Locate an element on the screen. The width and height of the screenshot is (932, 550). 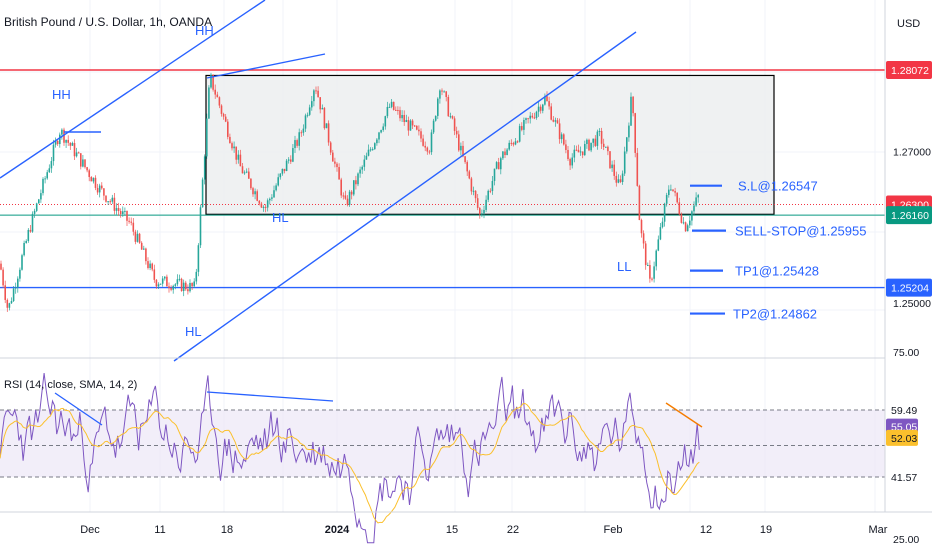
time-axis: Dec 11 18 2024 15 22 Feb 12 19 Mar is located at coordinates (466, 523).